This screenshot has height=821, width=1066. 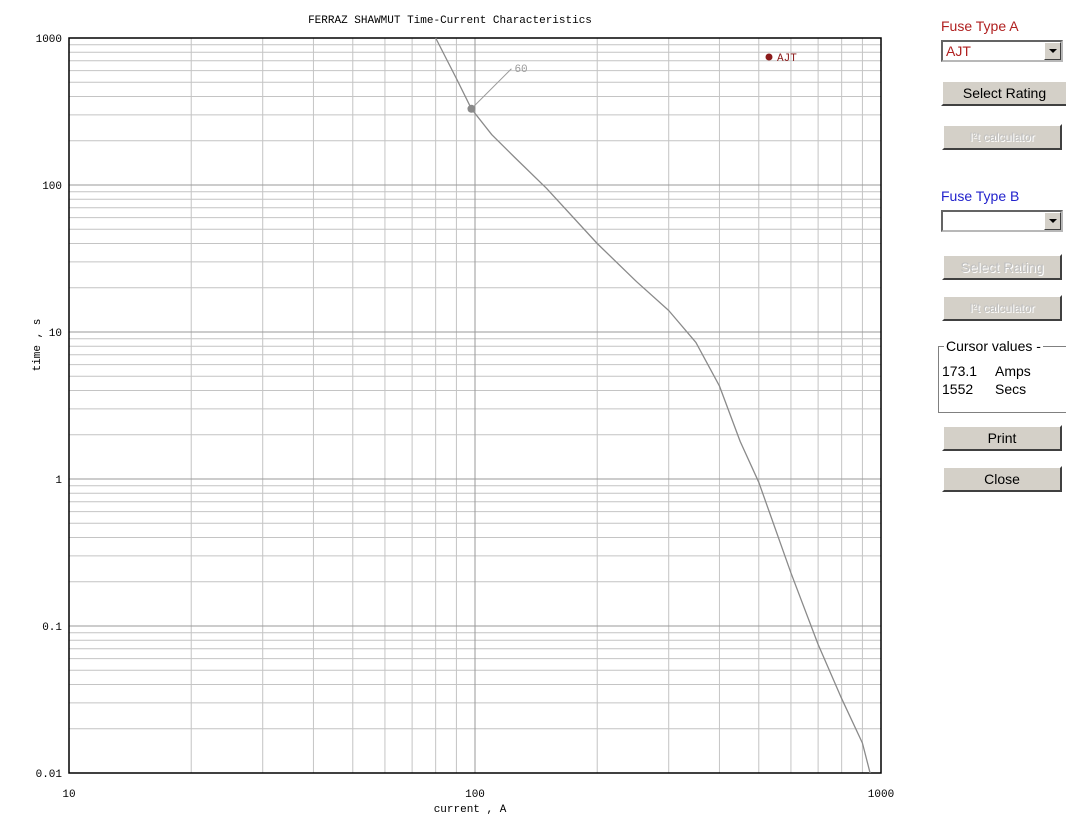 I want to click on legend-marker, so click(x=769, y=57).